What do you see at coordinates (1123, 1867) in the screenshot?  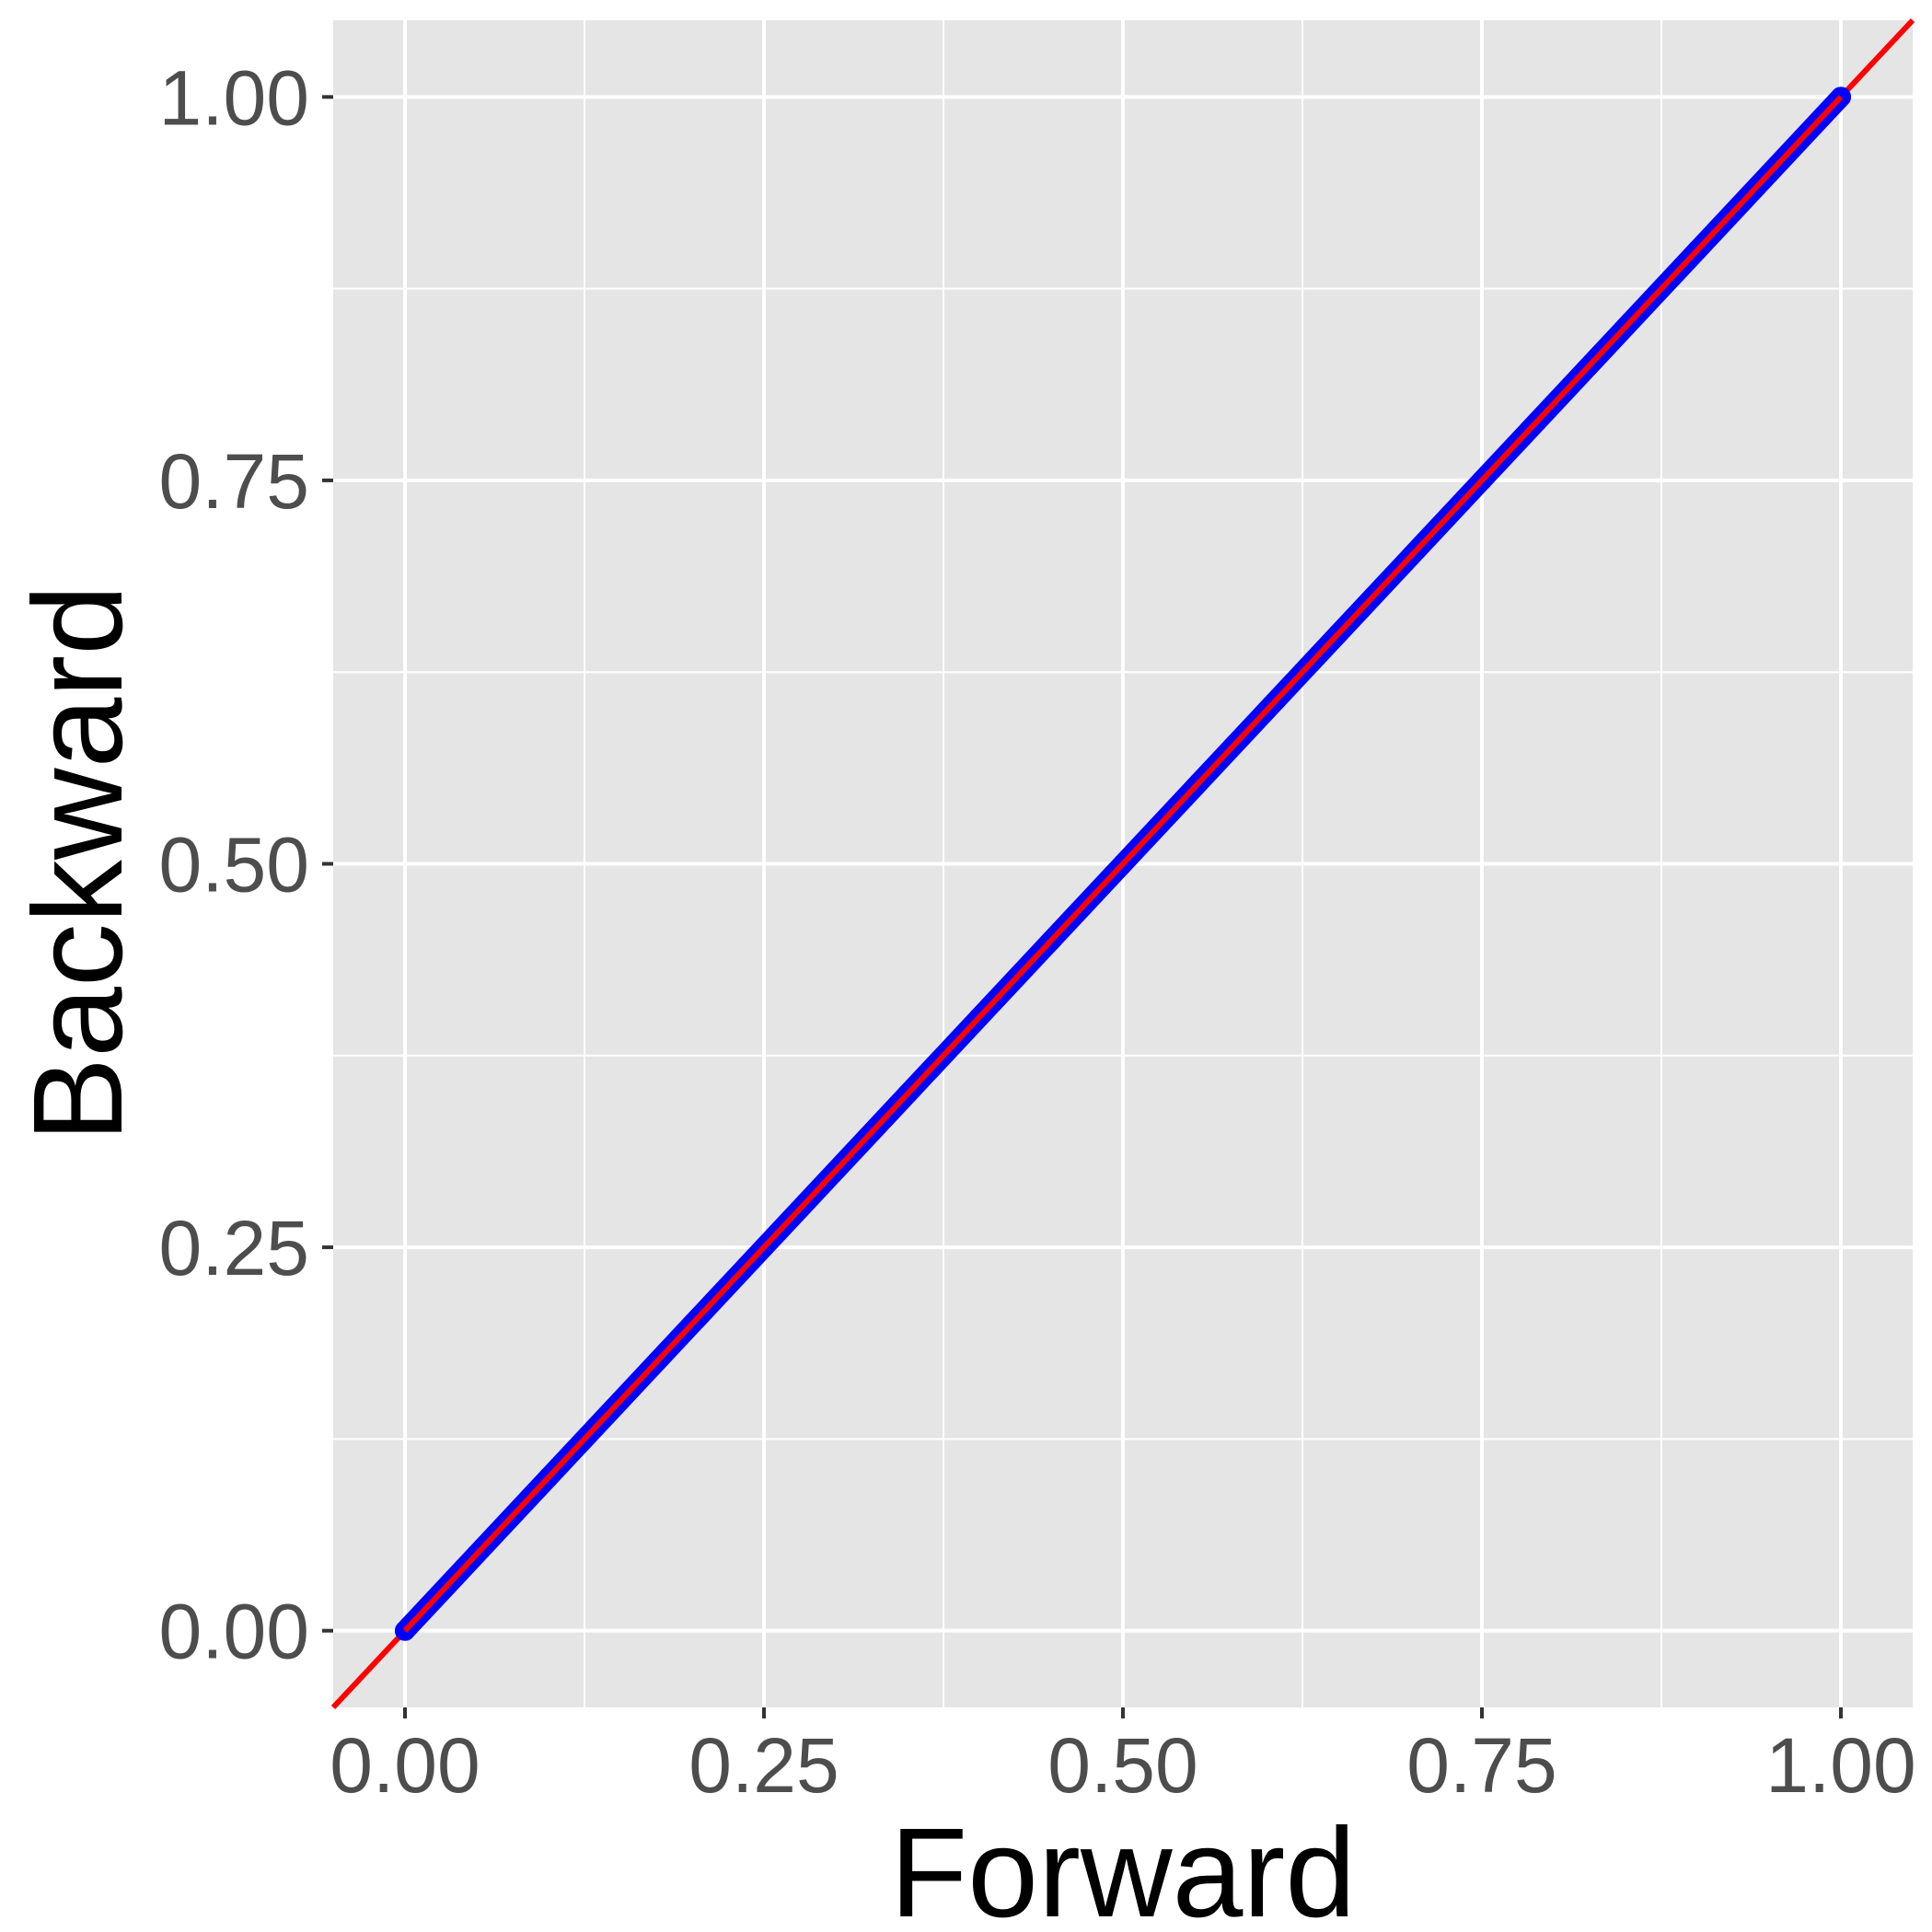 I see `x-axis-title: Forward` at bounding box center [1123, 1867].